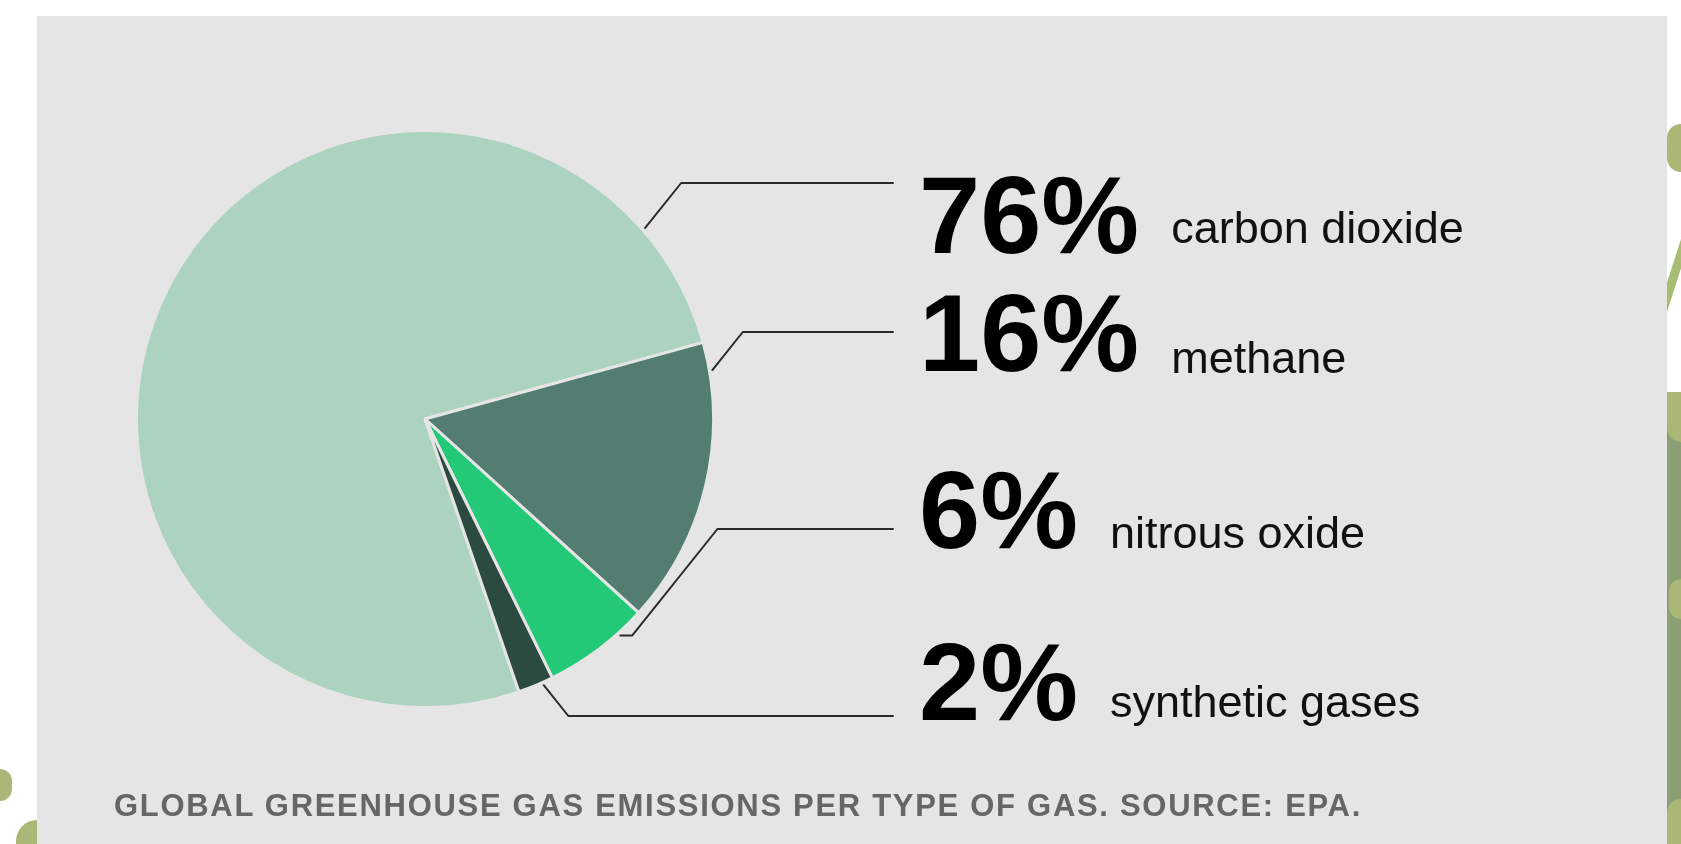 Image resolution: width=1681 pixels, height=844 pixels. What do you see at coordinates (1317, 227) in the screenshot?
I see `slice-label: carbon dioxide` at bounding box center [1317, 227].